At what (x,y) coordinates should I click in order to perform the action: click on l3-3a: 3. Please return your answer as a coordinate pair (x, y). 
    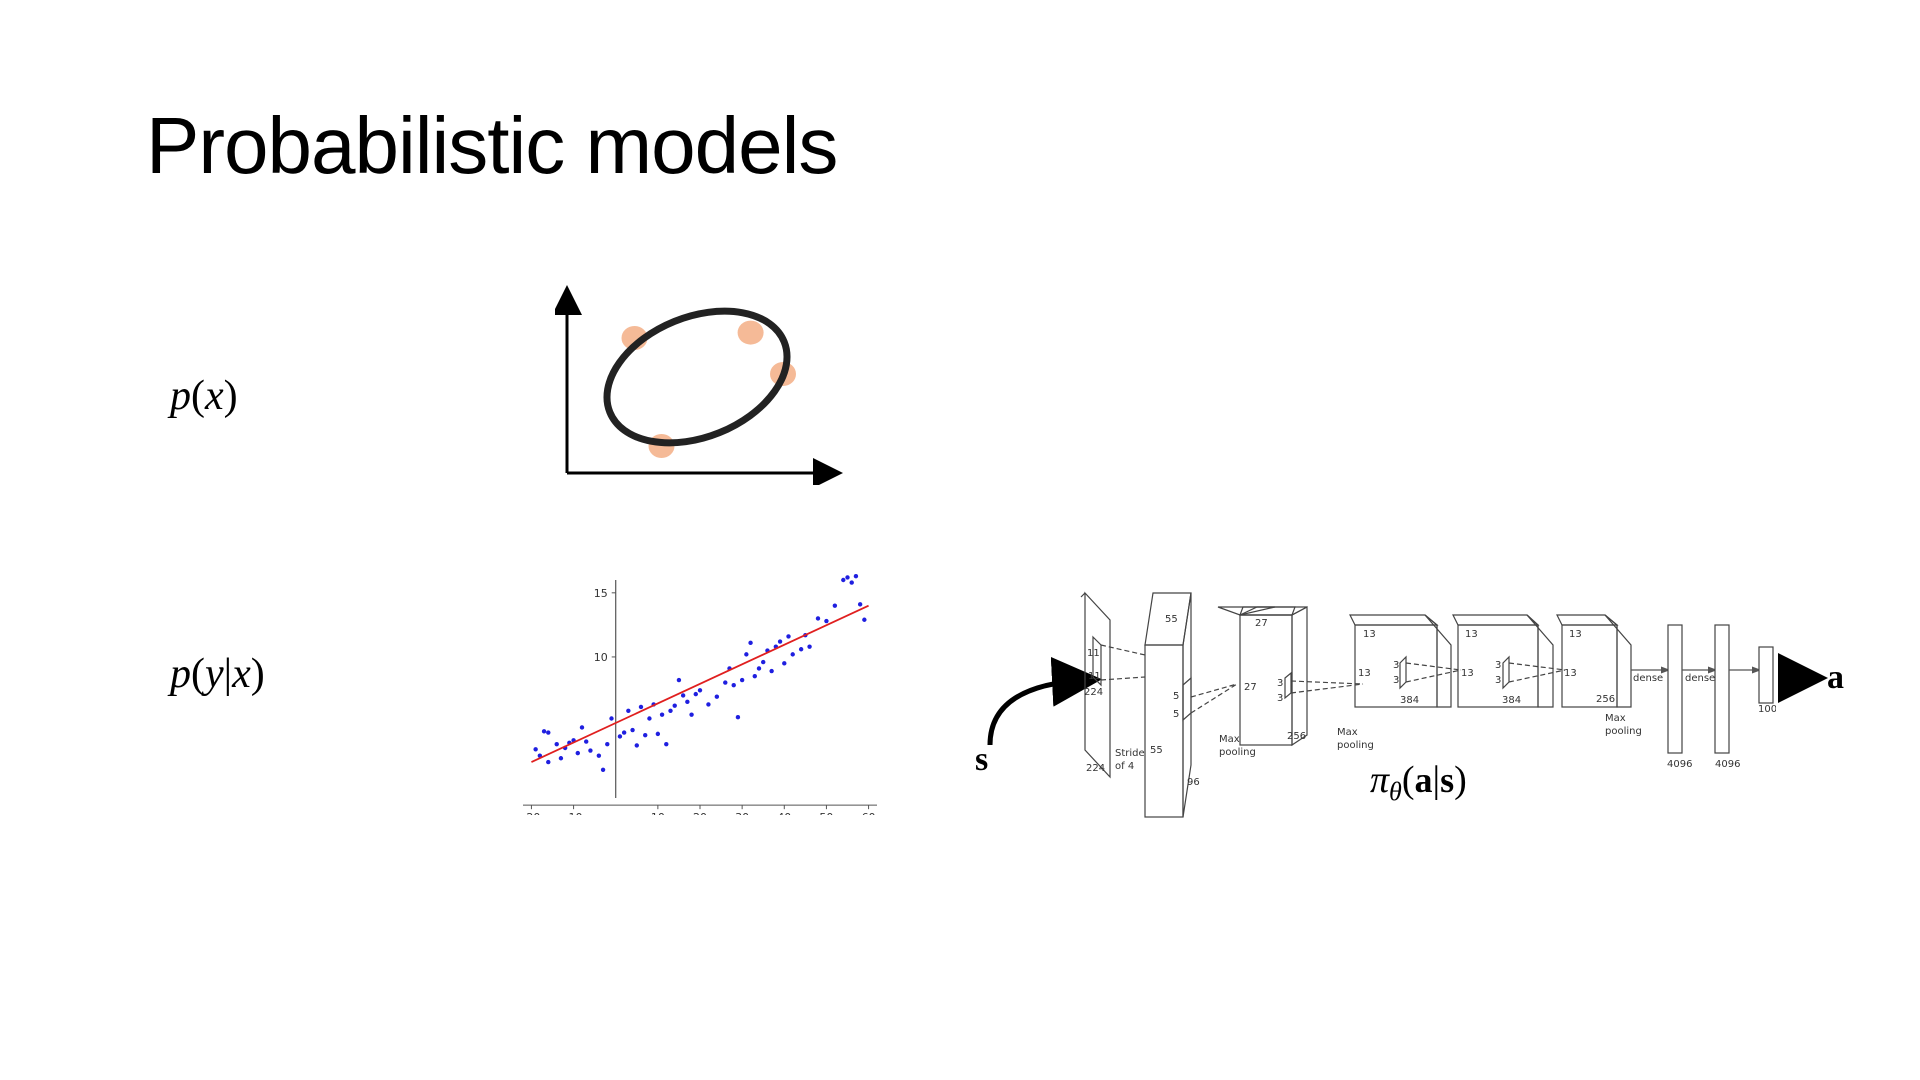
    Looking at the image, I should click on (1396, 665).